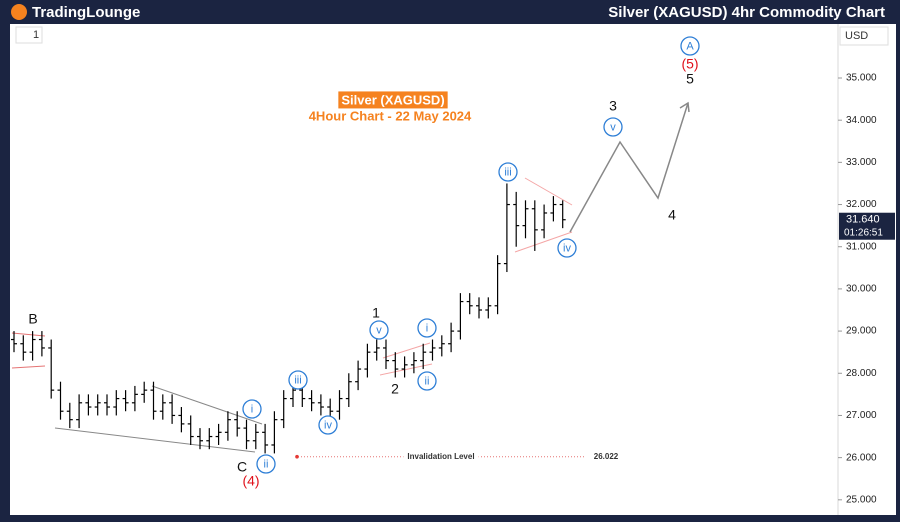 This screenshot has width=900, height=522. What do you see at coordinates (613, 106) in the screenshot?
I see `wave-label: 3` at bounding box center [613, 106].